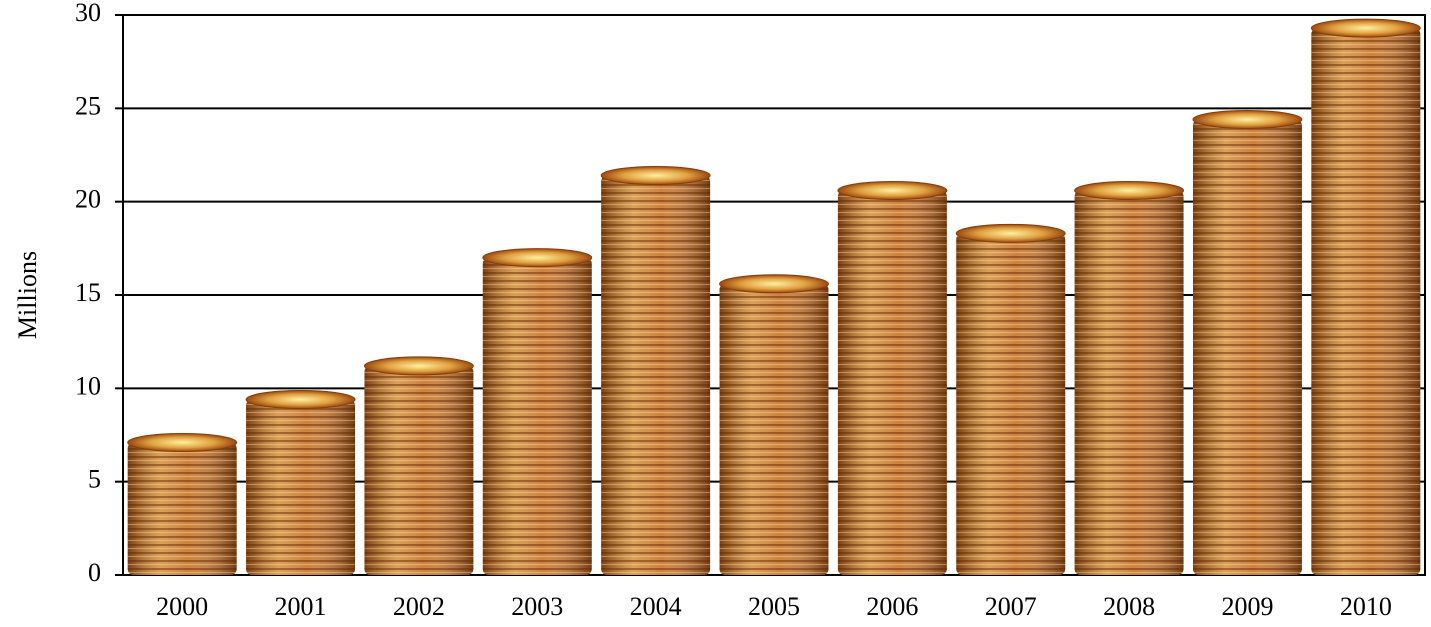  Describe the element at coordinates (88, 292) in the screenshot. I see `y-tick-label: 15` at that location.